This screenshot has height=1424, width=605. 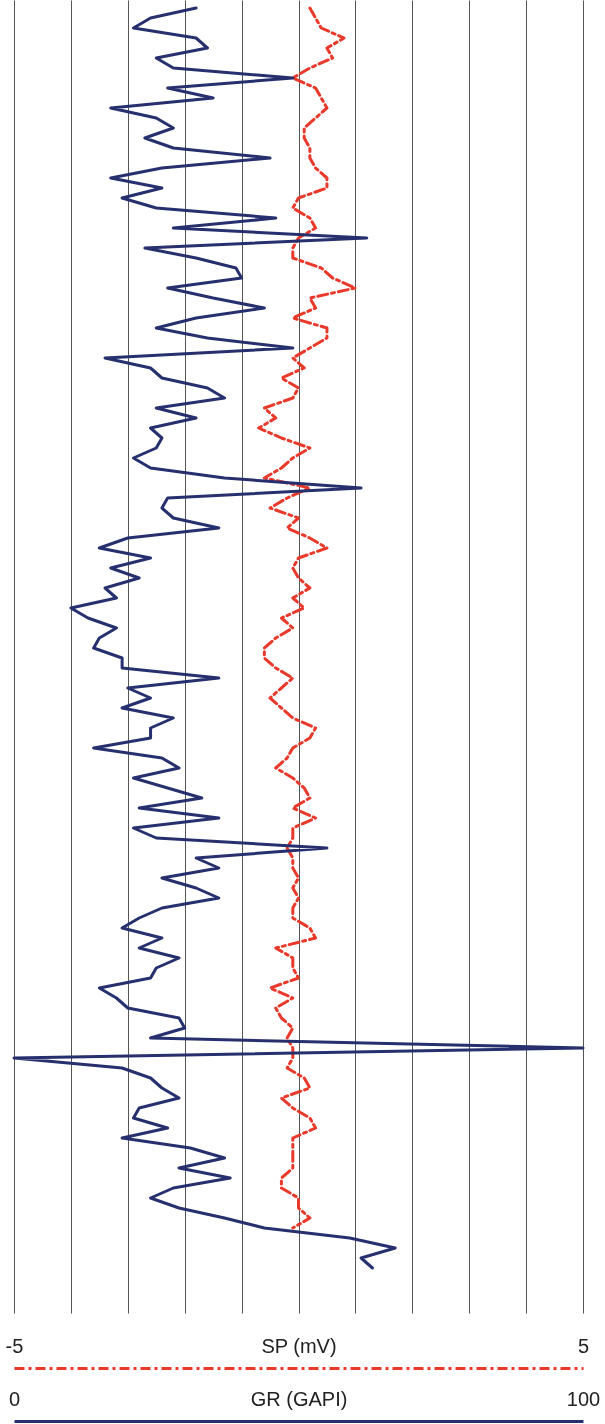 I want to click on x2-axis-title: GR (GAPI), so click(x=299, y=1398).